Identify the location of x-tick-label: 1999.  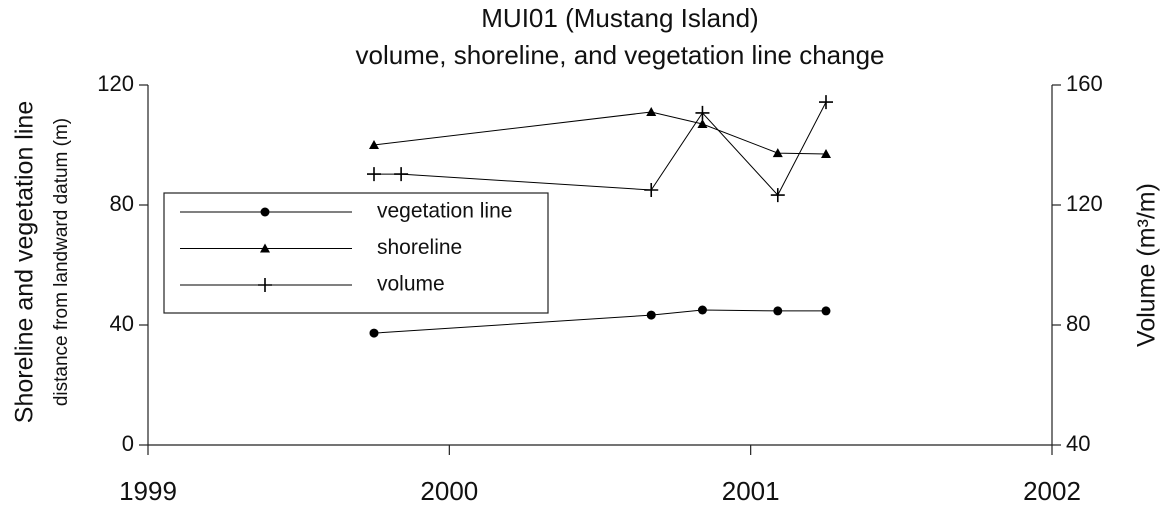
(148, 491).